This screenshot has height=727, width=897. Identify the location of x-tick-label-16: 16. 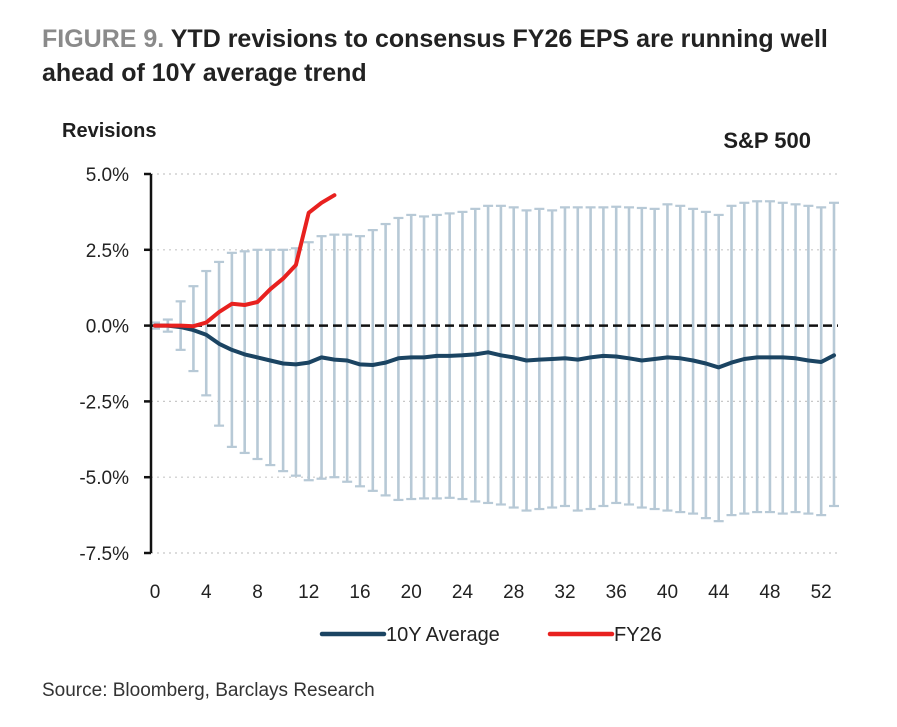
(359, 592).